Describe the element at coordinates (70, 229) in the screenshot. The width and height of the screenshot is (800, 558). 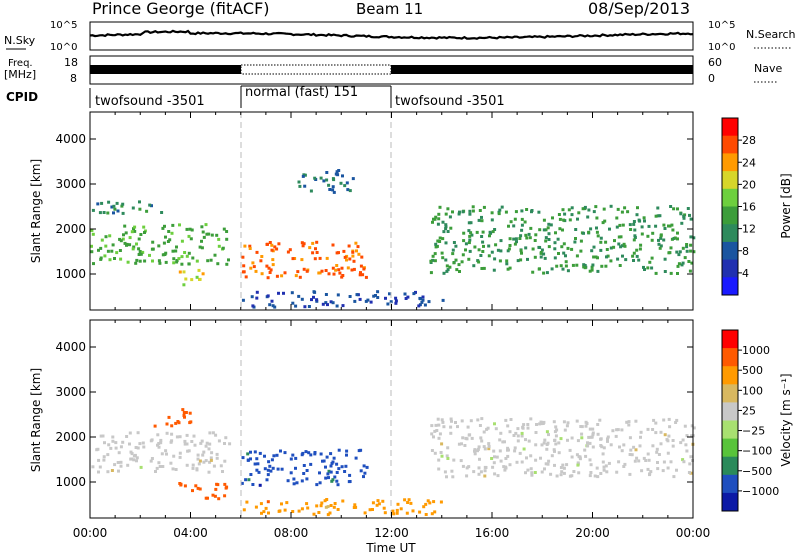
I see `ytick-label: 2000` at that location.